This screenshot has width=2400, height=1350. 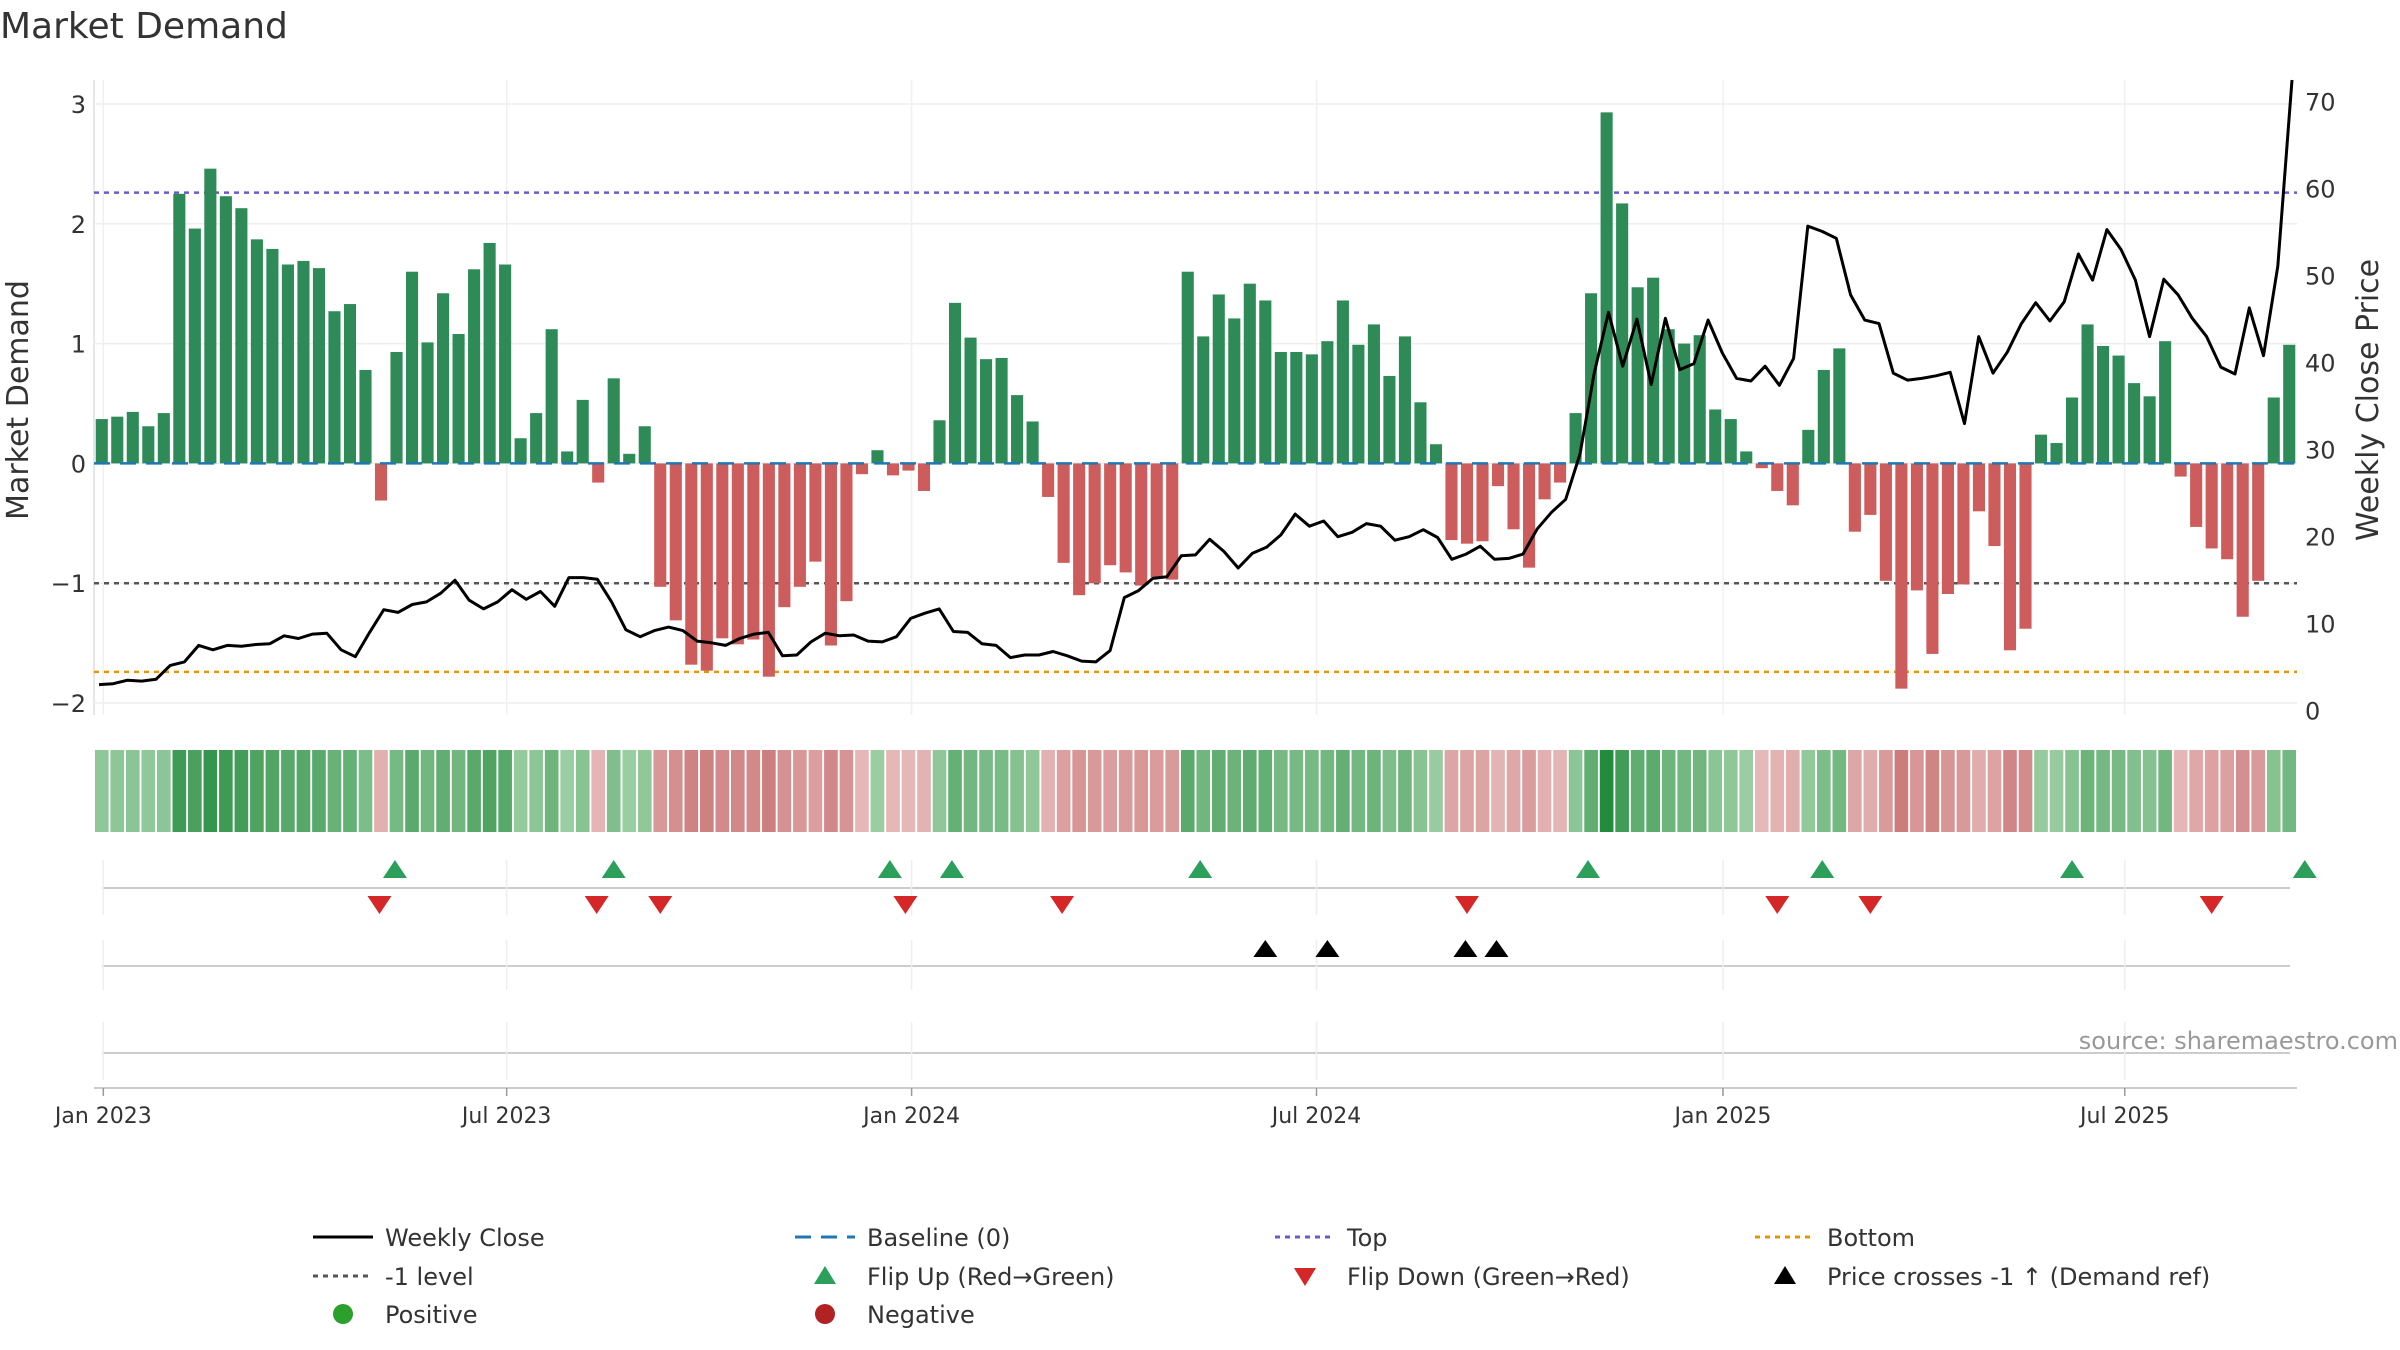 What do you see at coordinates (68, 704) in the screenshot?
I see `y-tick-label: −2` at bounding box center [68, 704].